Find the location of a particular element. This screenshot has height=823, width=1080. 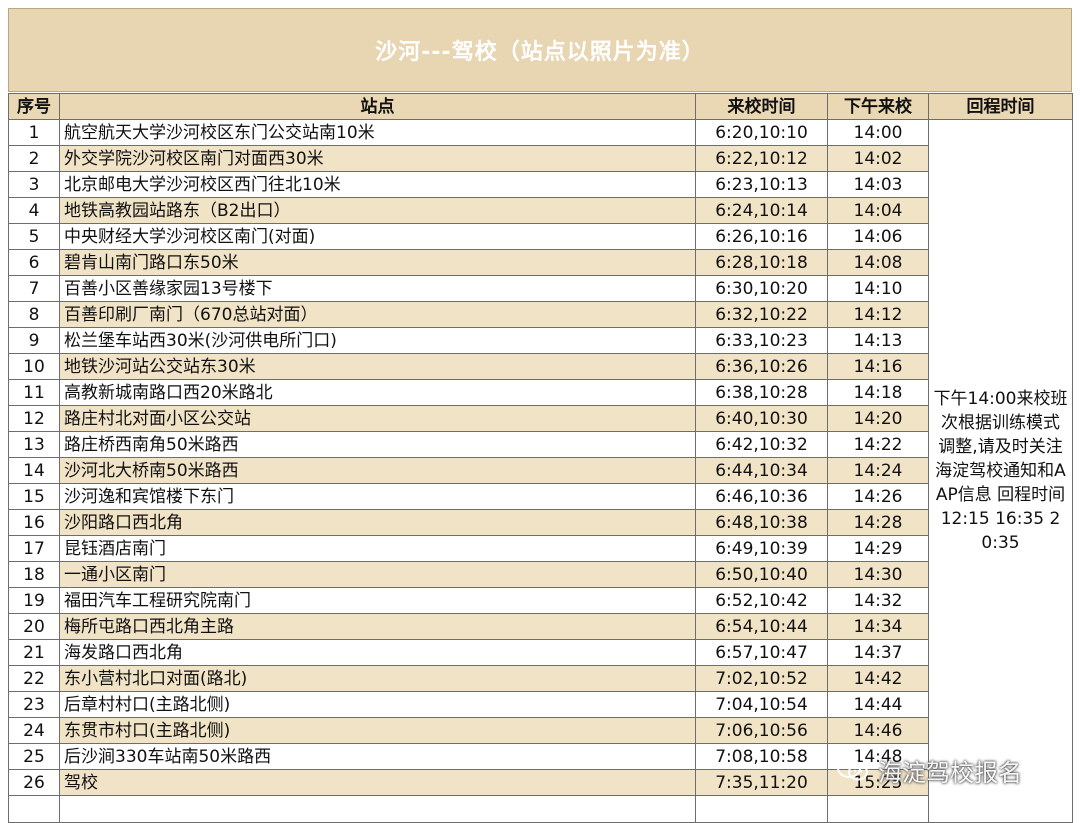

cell-arrive: 7:06,10:56 is located at coordinates (761, 730).